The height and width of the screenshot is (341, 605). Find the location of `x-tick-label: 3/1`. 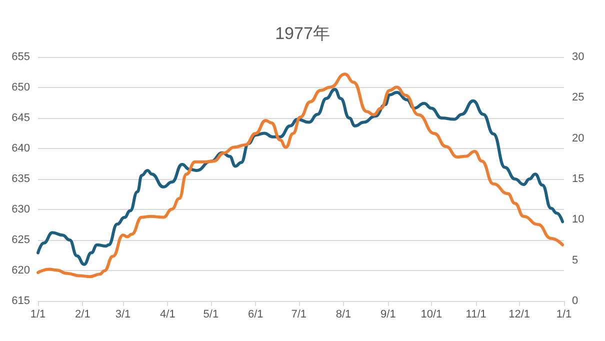

x-tick-label: 3/1 is located at coordinates (123, 314).